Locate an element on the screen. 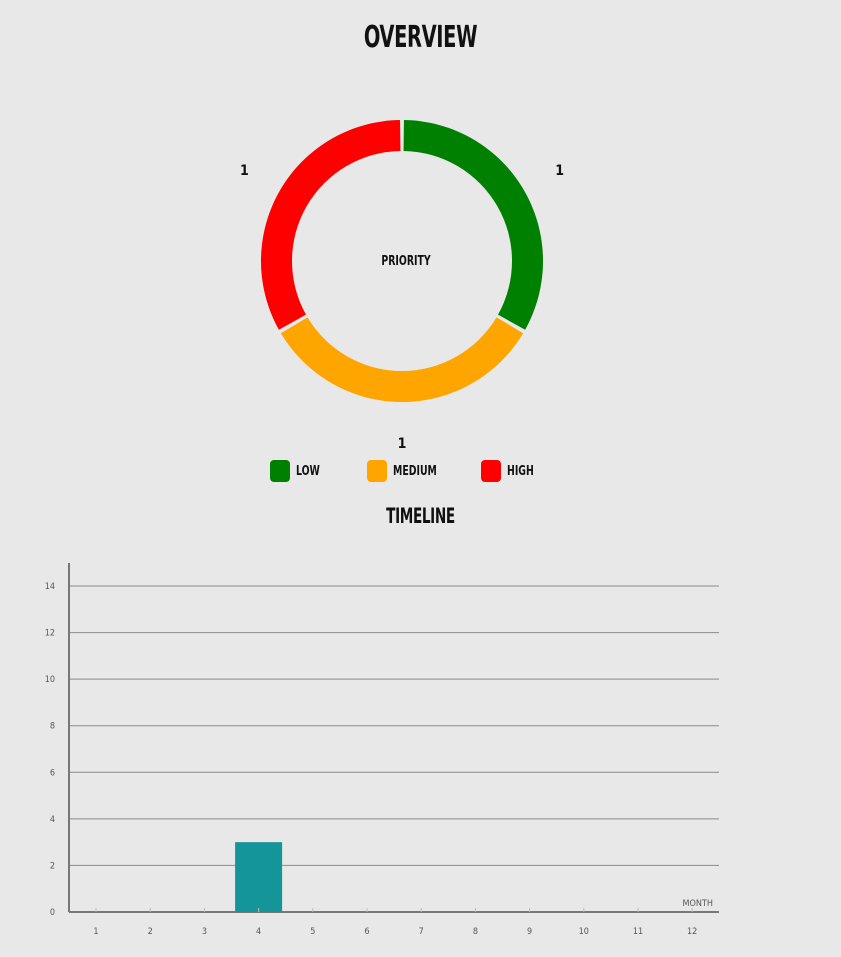  donut-data-label-high: 1 is located at coordinates (244, 171).